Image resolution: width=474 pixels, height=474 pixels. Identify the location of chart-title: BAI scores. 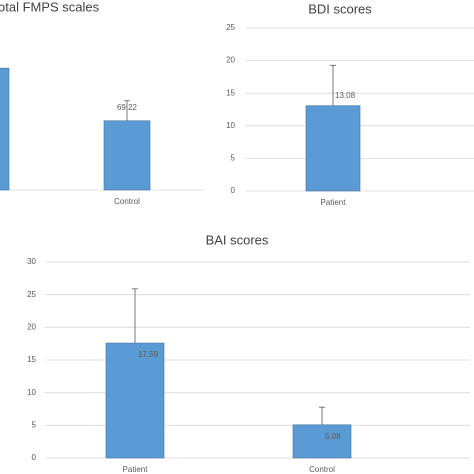
(237, 239).